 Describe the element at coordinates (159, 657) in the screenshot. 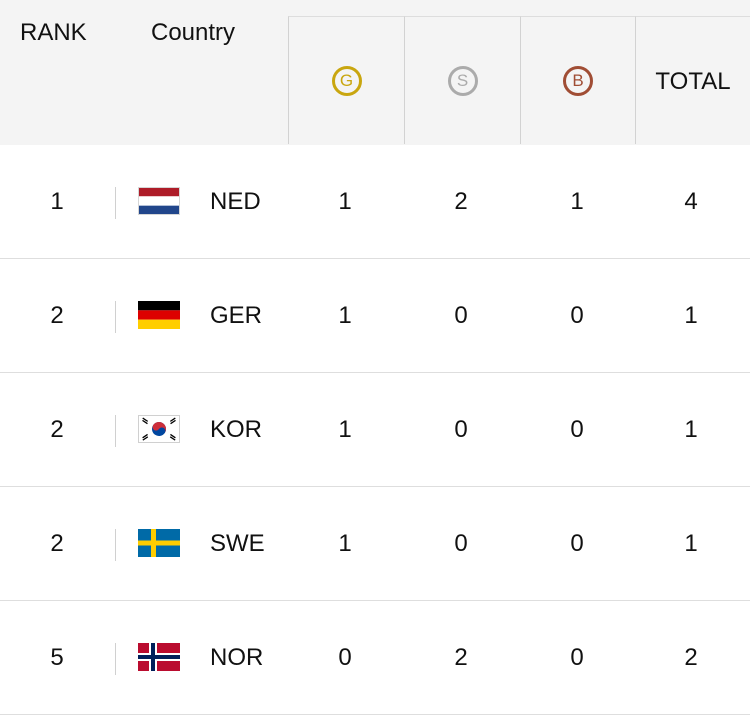

I see `norway-flag-icon` at that location.